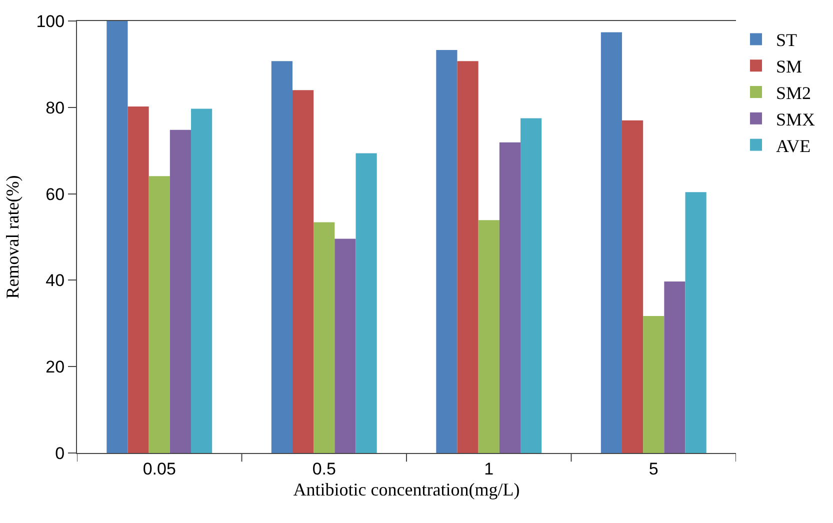  Describe the element at coordinates (653, 468) in the screenshot. I see `x-tick-label: 5` at that location.